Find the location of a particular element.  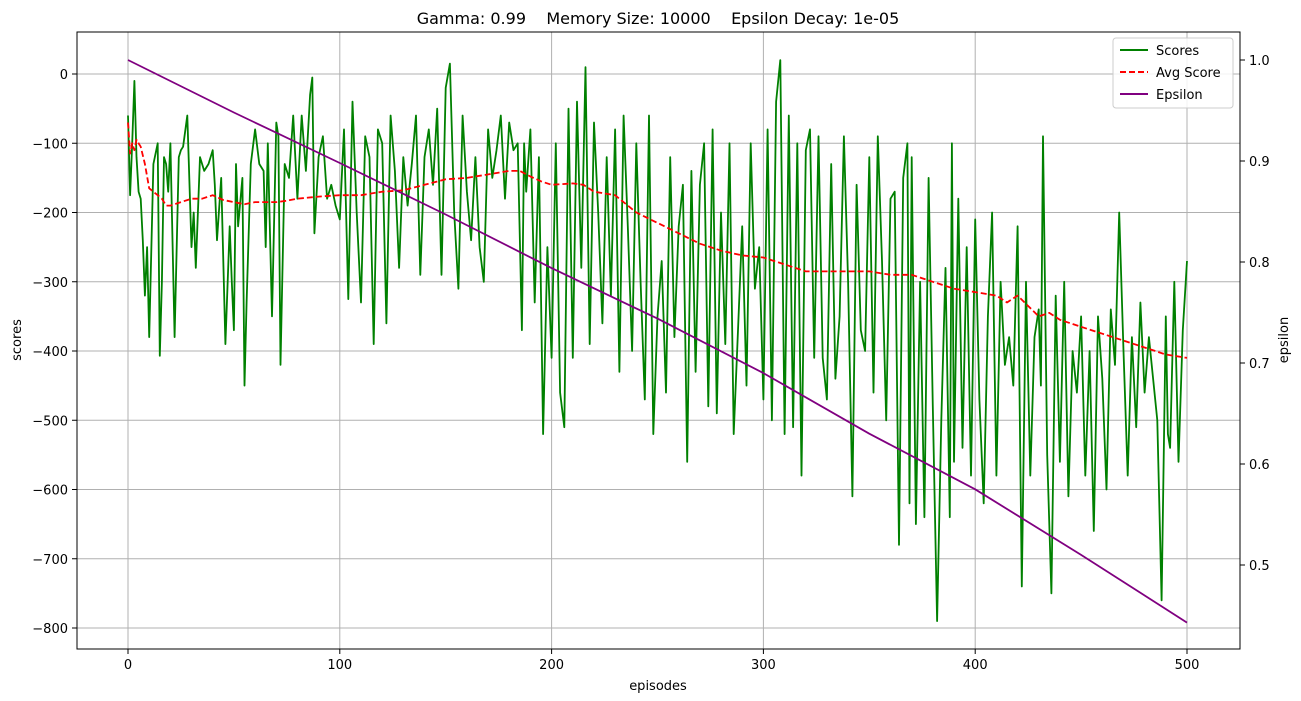

y2-tick-label: 0.8 is located at coordinates (1259, 263).